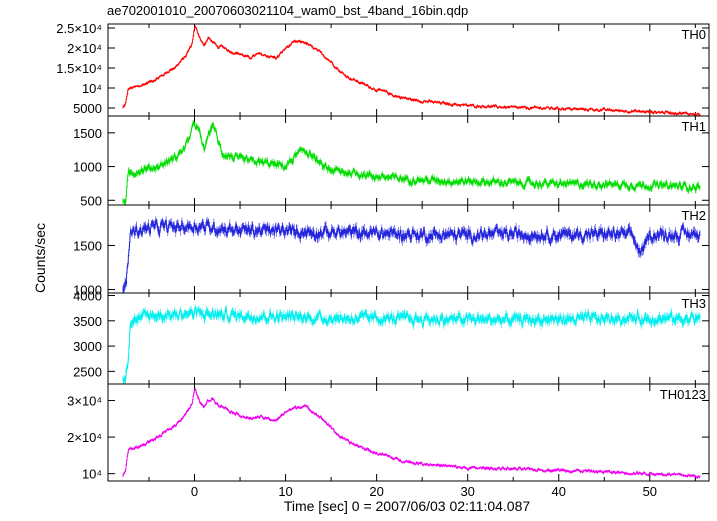 The image size is (717, 521). I want to click on x-tick-label: 20, so click(376, 491).